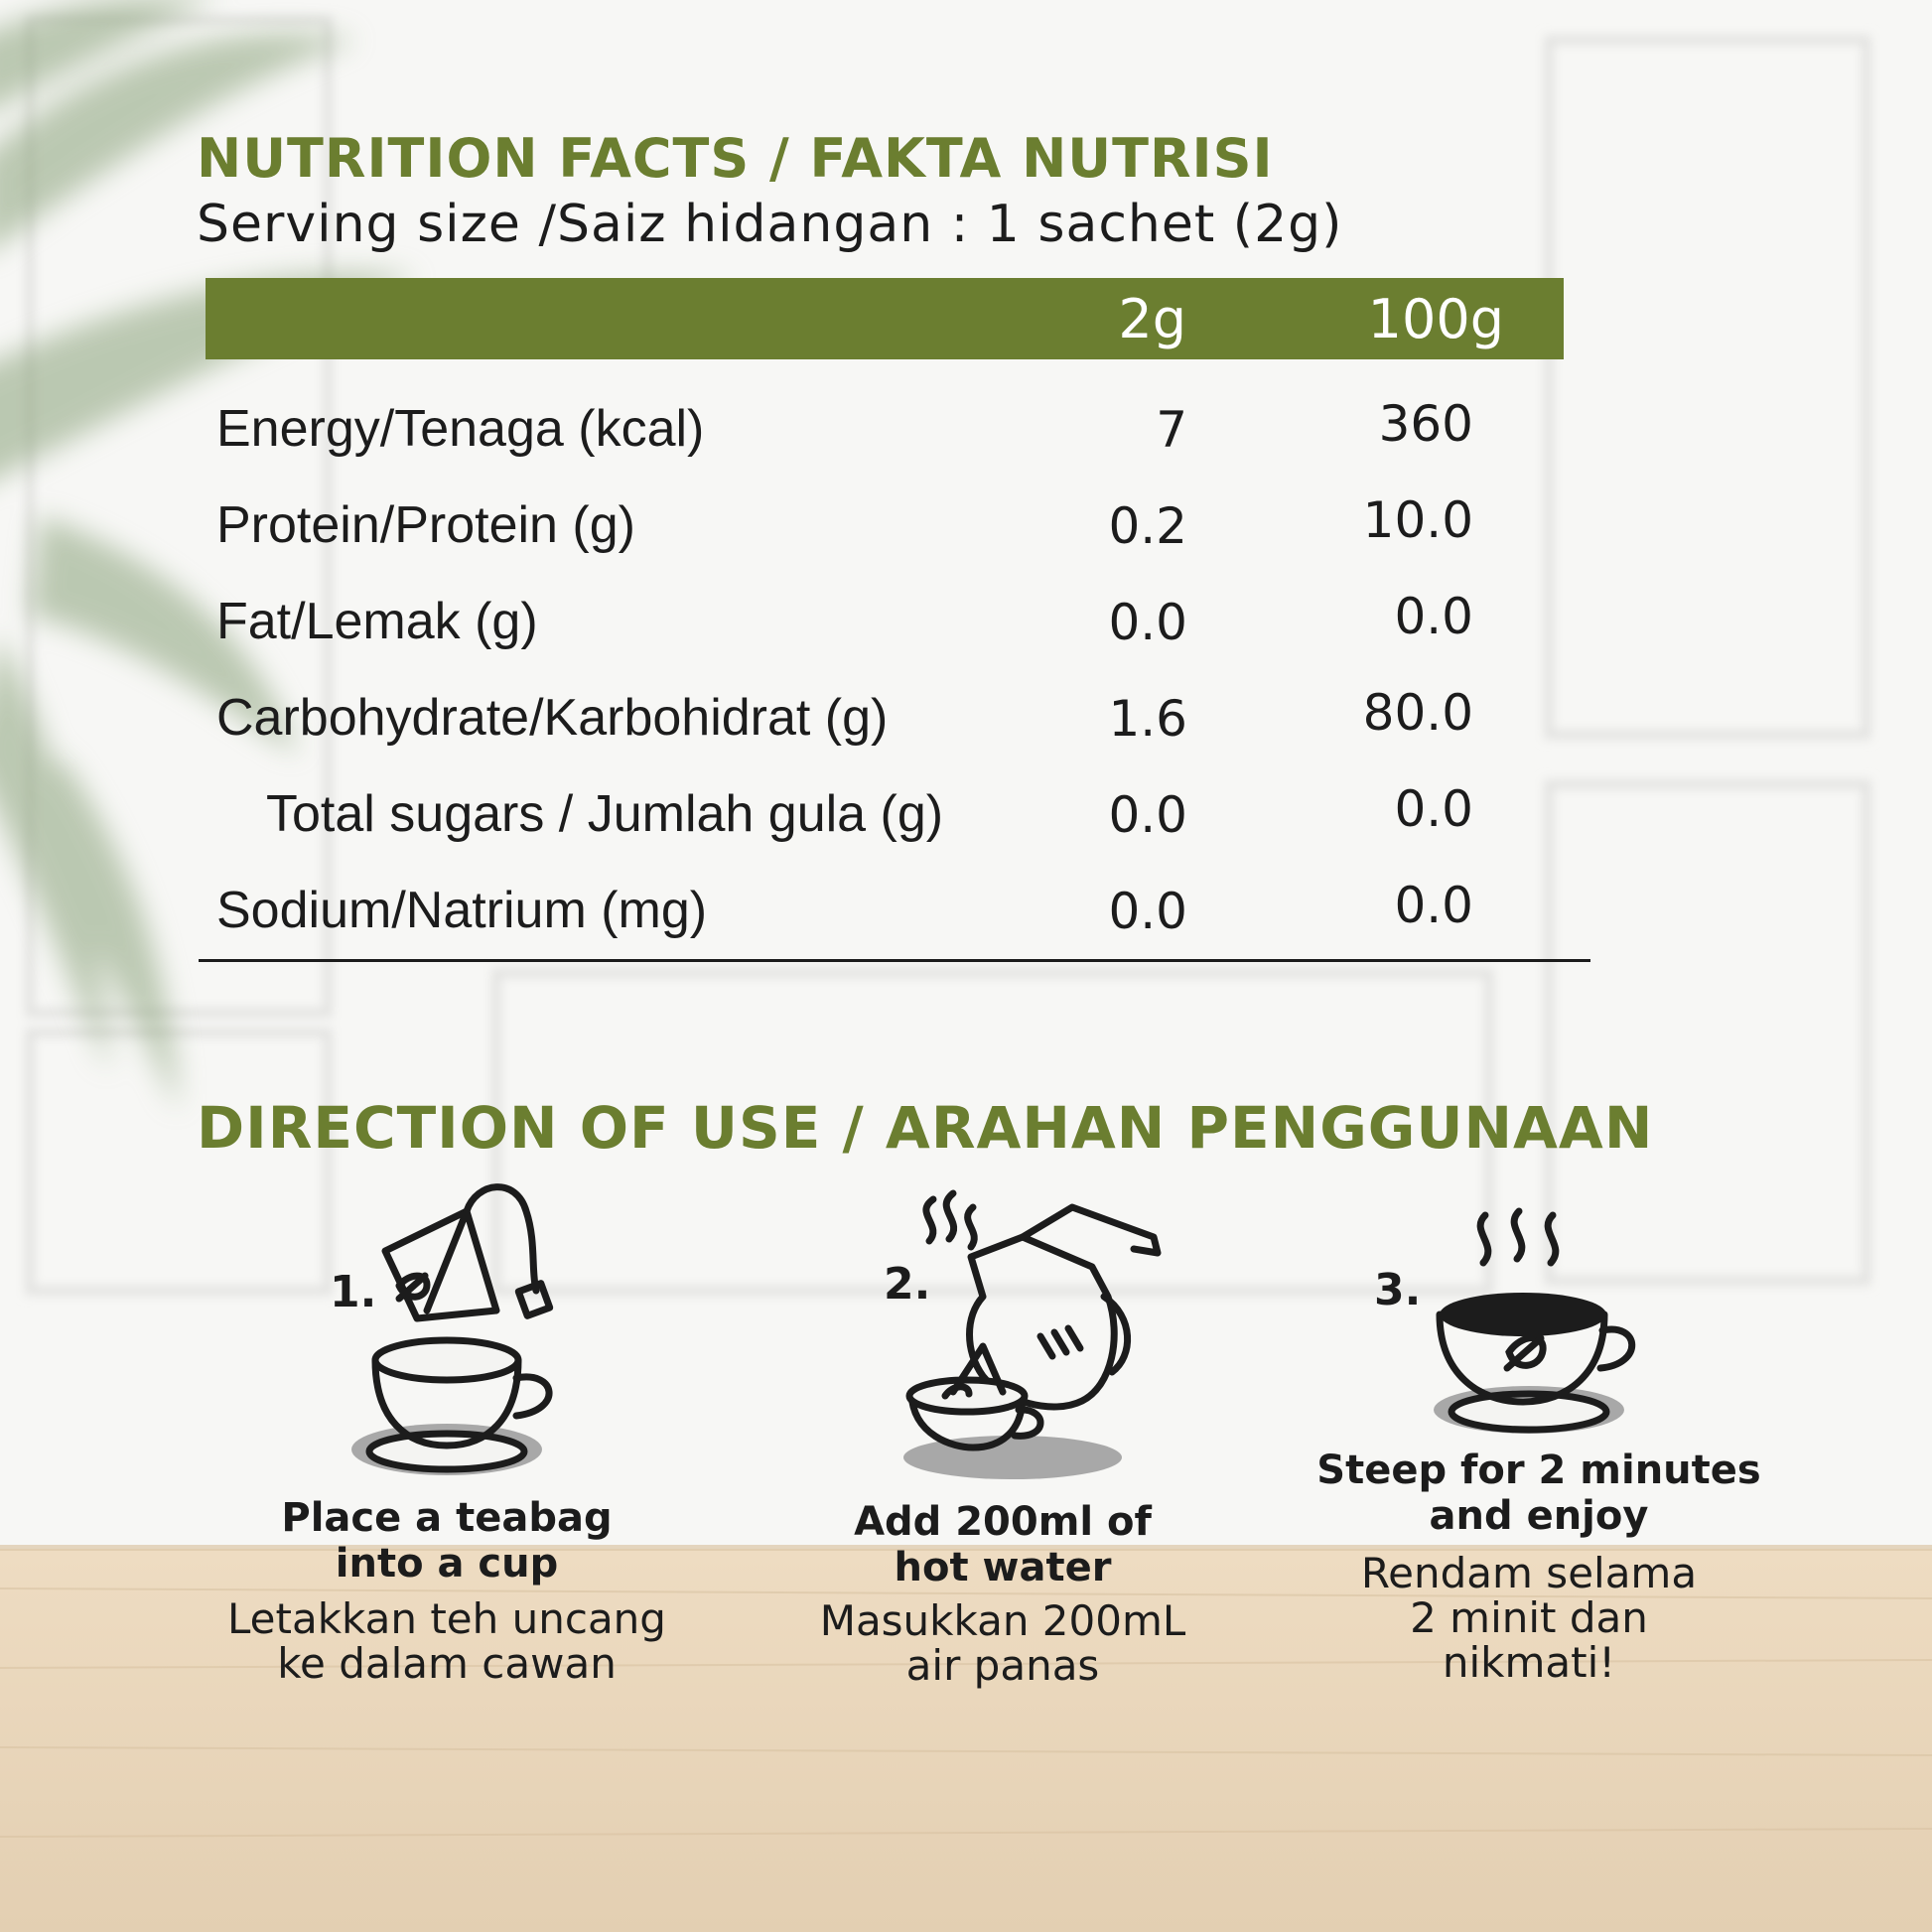 The height and width of the screenshot is (1932, 1932). Describe the element at coordinates (1003, 1544) in the screenshot. I see `step-instruction-en: Add 200ml of hot water` at that location.